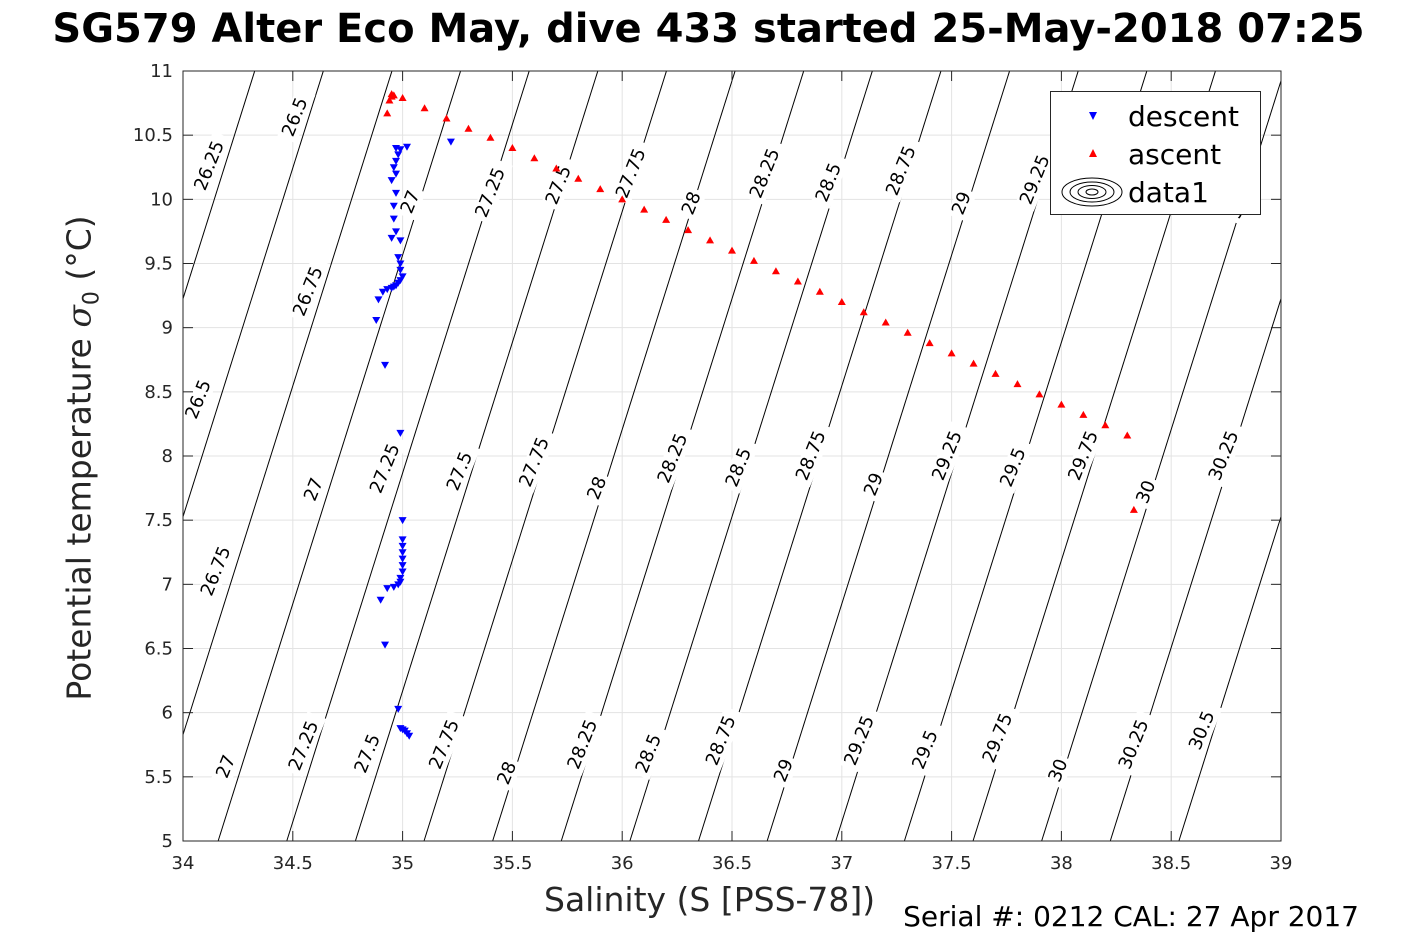 This screenshot has height=945, width=1417. I want to click on contour-ellipses-icon, so click(1092, 192).